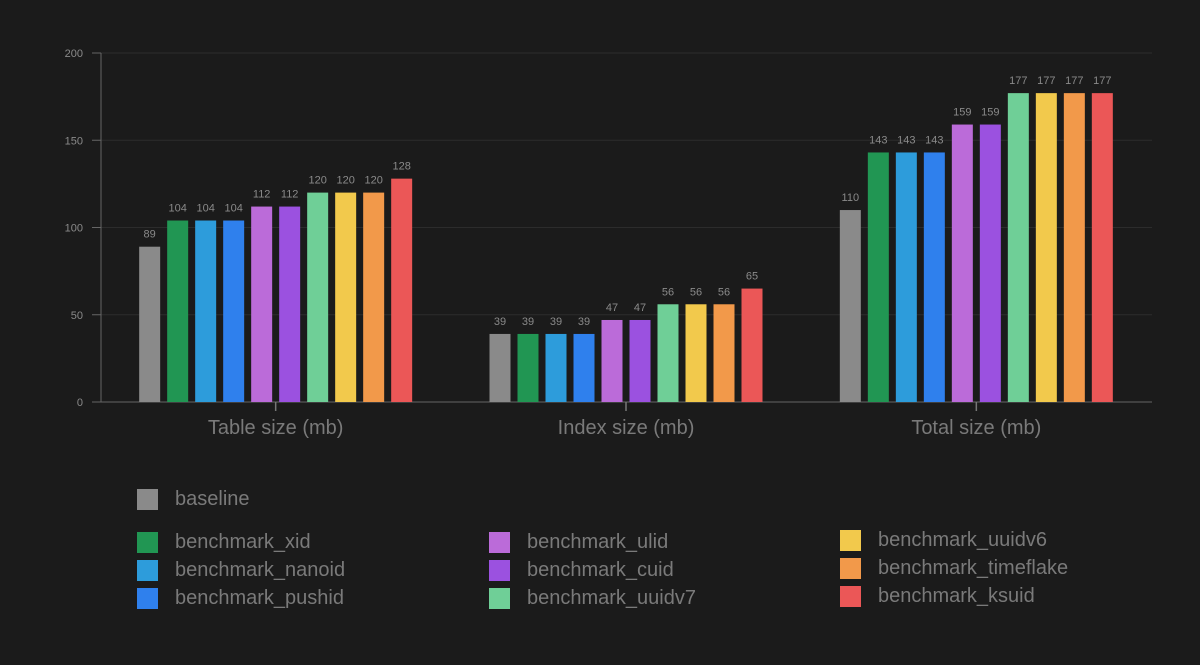 This screenshot has width=1200, height=665. I want to click on legend-label: benchmark_uuidv7, so click(611, 597).